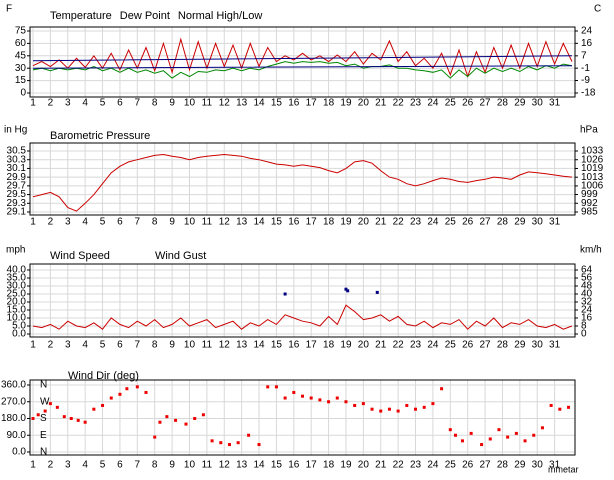 This screenshot has height=480, width=614. Describe the element at coordinates (585, 80) in the screenshot. I see `y2-tick-label: -9` at that location.